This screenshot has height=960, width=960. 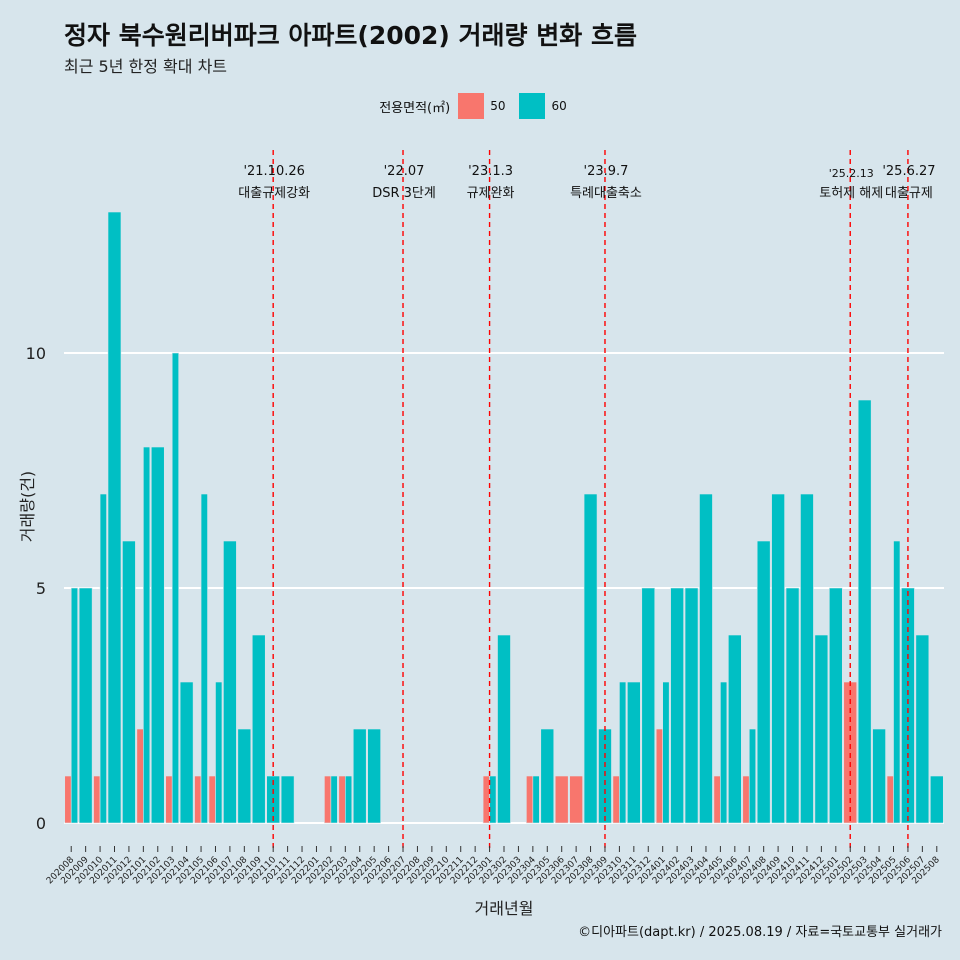 What do you see at coordinates (404, 171) in the screenshot?
I see `event-date: '22.07` at bounding box center [404, 171].